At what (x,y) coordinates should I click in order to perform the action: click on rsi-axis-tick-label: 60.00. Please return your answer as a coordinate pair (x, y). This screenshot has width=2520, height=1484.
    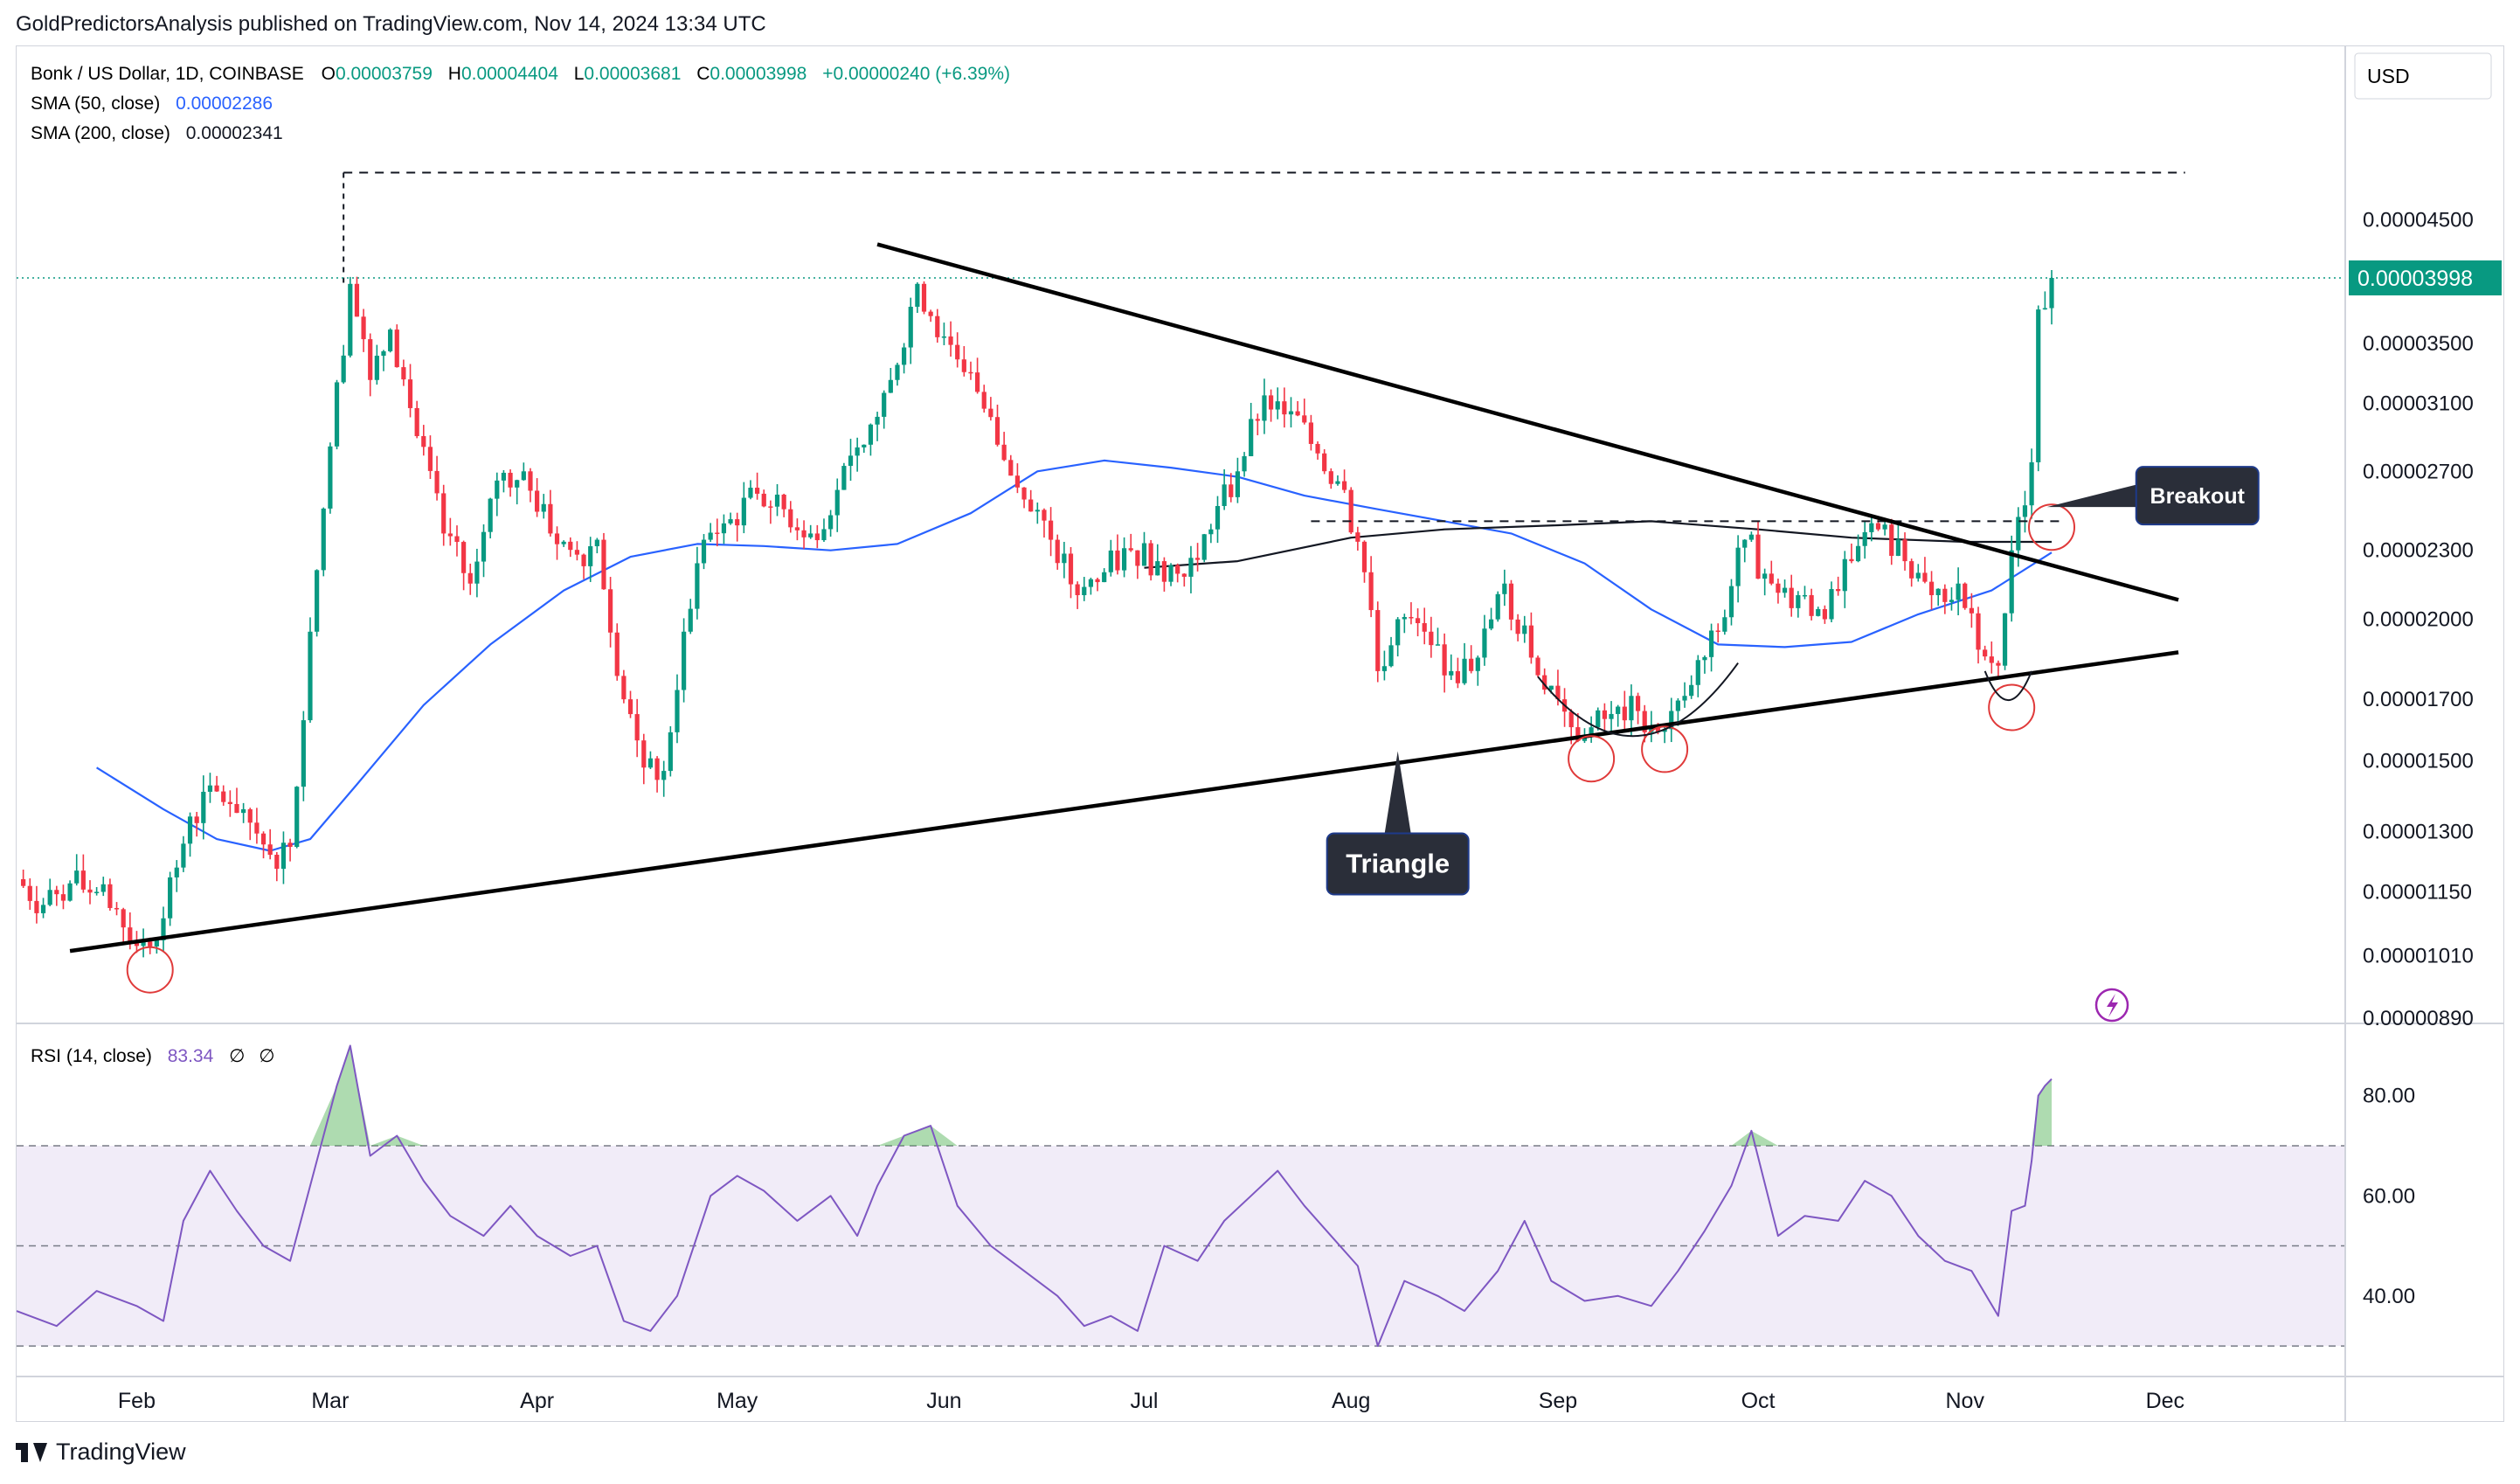
    Looking at the image, I should click on (2389, 1196).